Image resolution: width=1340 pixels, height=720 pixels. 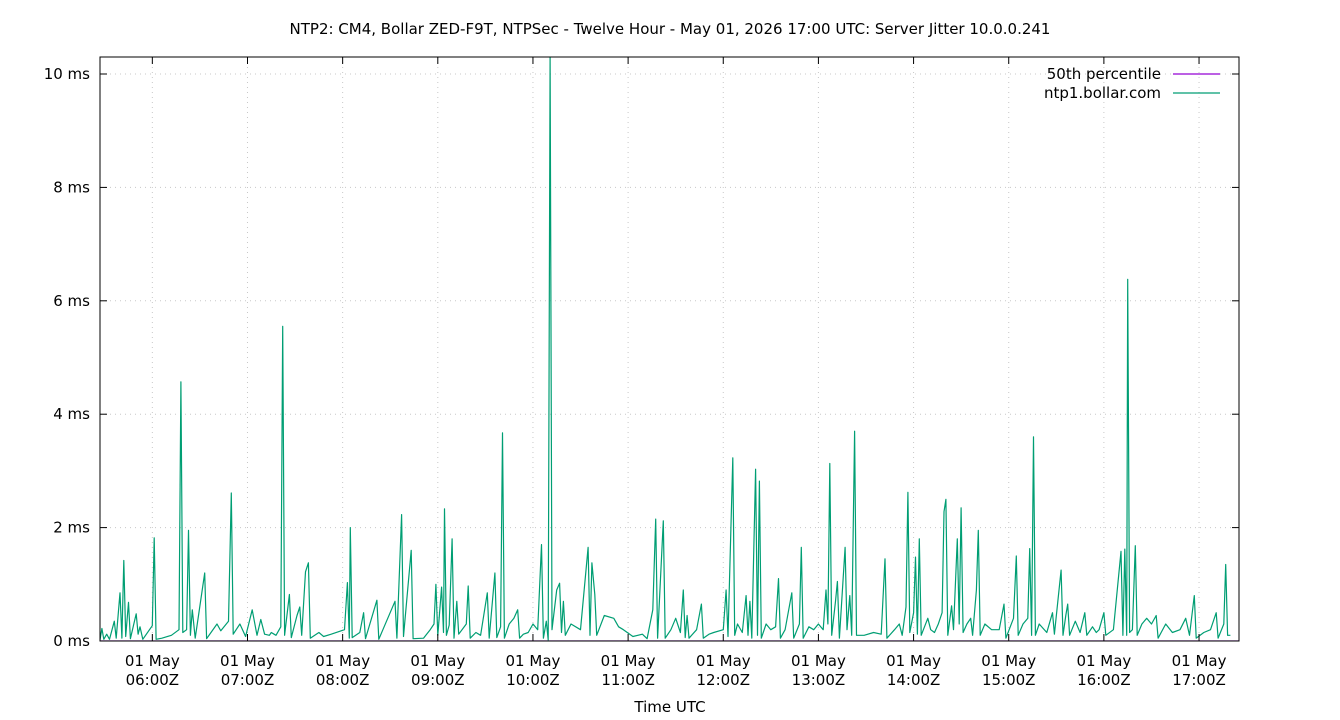 I want to click on x-tick-label-time: 10:00Z, so click(x=533, y=680).